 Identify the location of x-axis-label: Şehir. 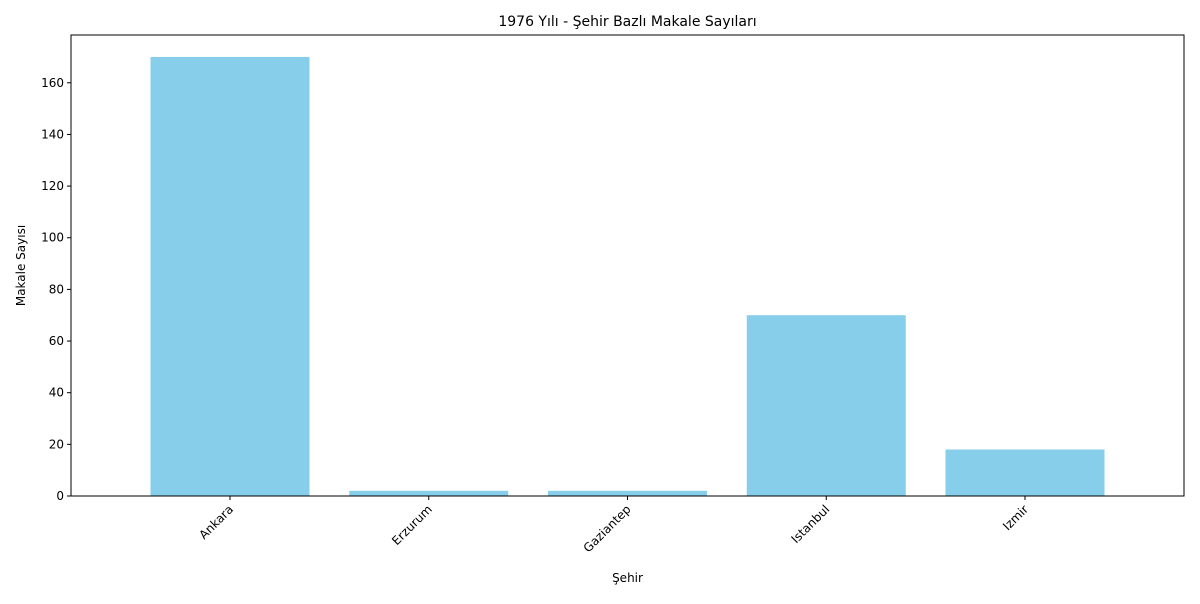
(627, 578).